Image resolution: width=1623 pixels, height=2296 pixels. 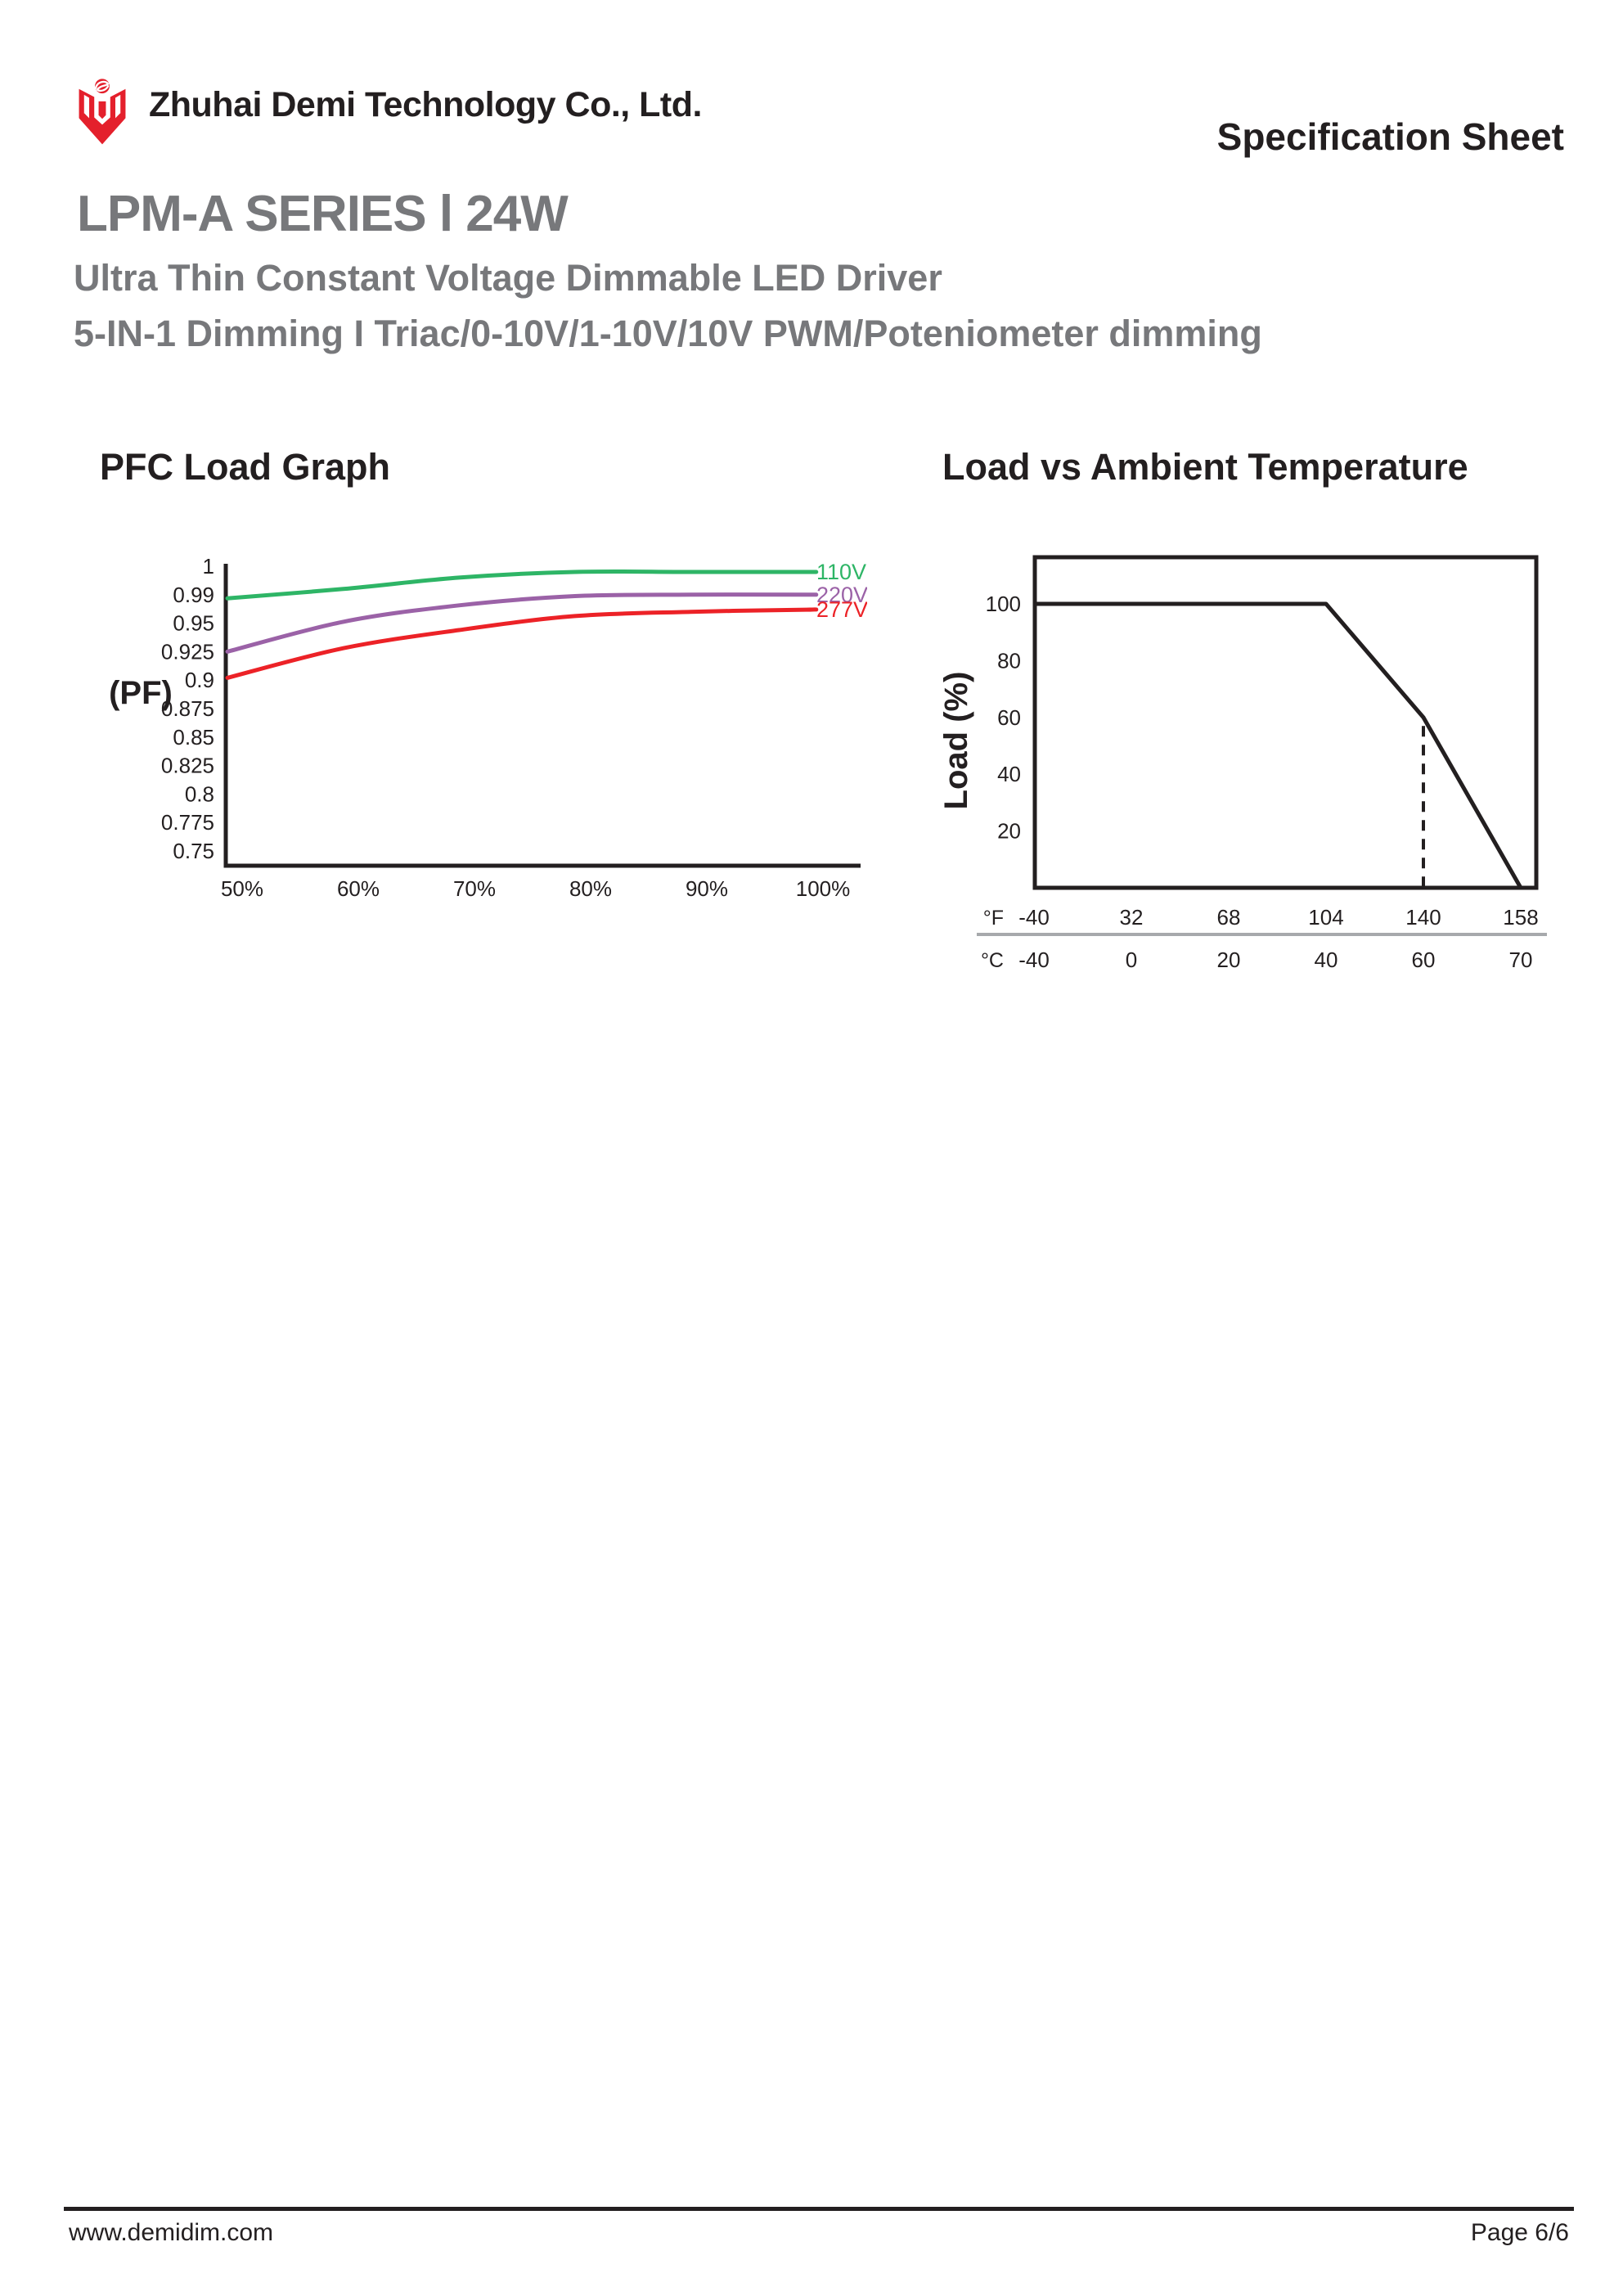 I want to click on pfc-legend-label-220V: 220V, so click(x=841, y=595).